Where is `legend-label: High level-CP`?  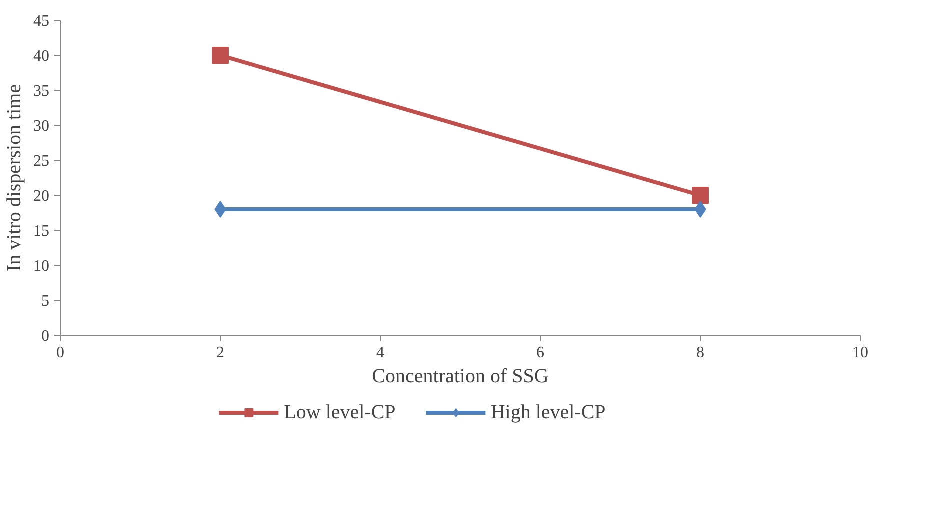
legend-label: High level-CP is located at coordinates (548, 412).